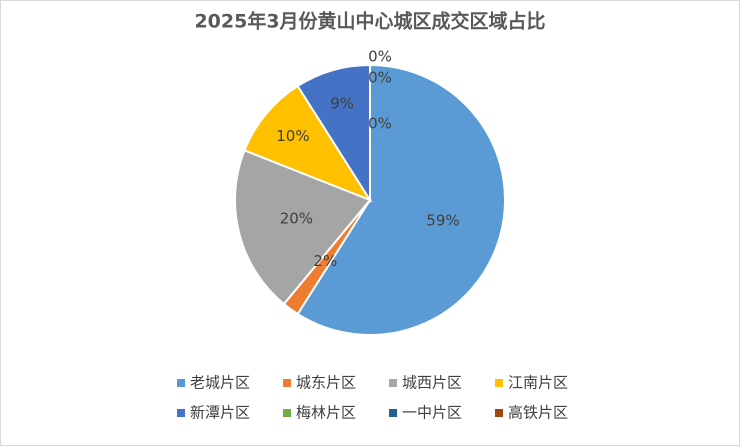 Image resolution: width=740 pixels, height=446 pixels. Describe the element at coordinates (220, 383) in the screenshot. I see `legend-label: 老城片区` at that location.